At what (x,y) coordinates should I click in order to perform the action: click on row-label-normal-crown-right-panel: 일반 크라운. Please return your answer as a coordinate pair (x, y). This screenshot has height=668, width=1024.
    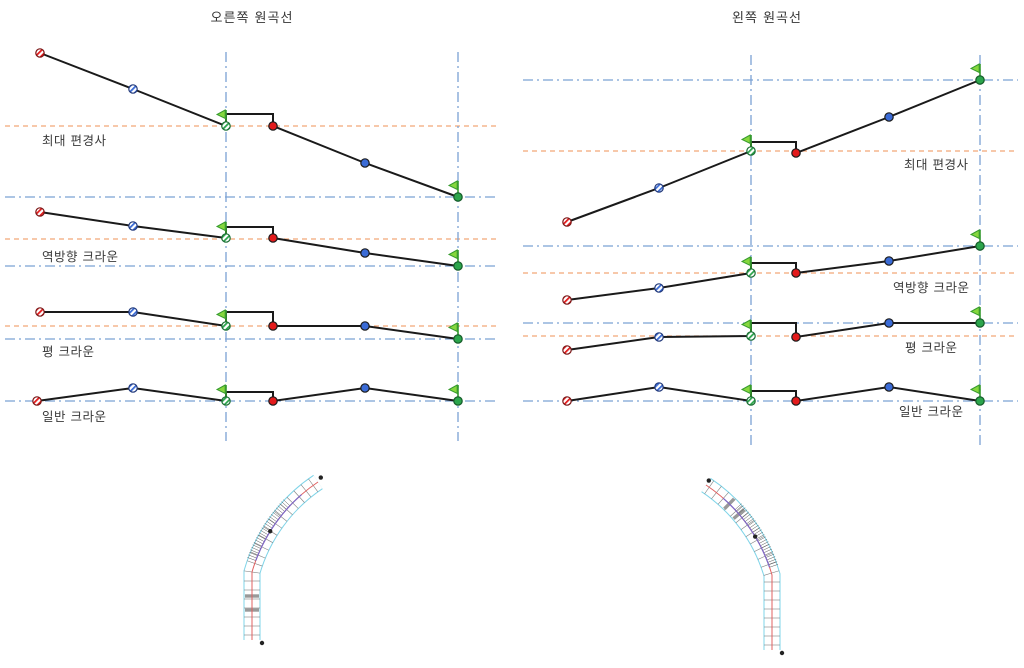
    Looking at the image, I should click on (74, 416).